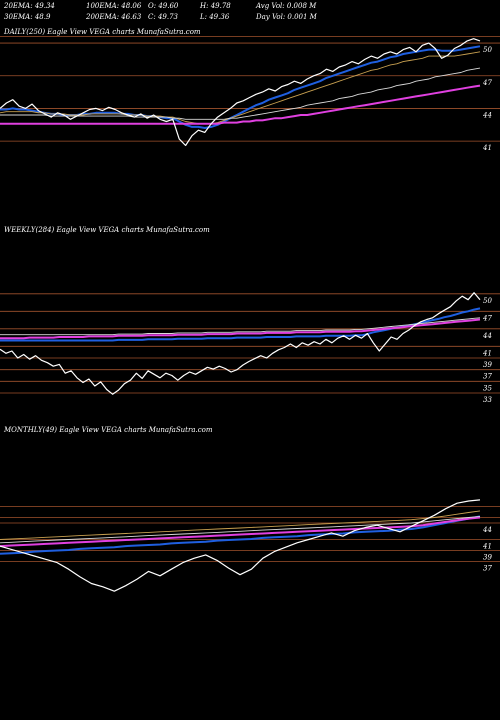 Image resolution: width=500 pixels, height=720 pixels. I want to click on ema-line-ema_white, so click(240, 529).